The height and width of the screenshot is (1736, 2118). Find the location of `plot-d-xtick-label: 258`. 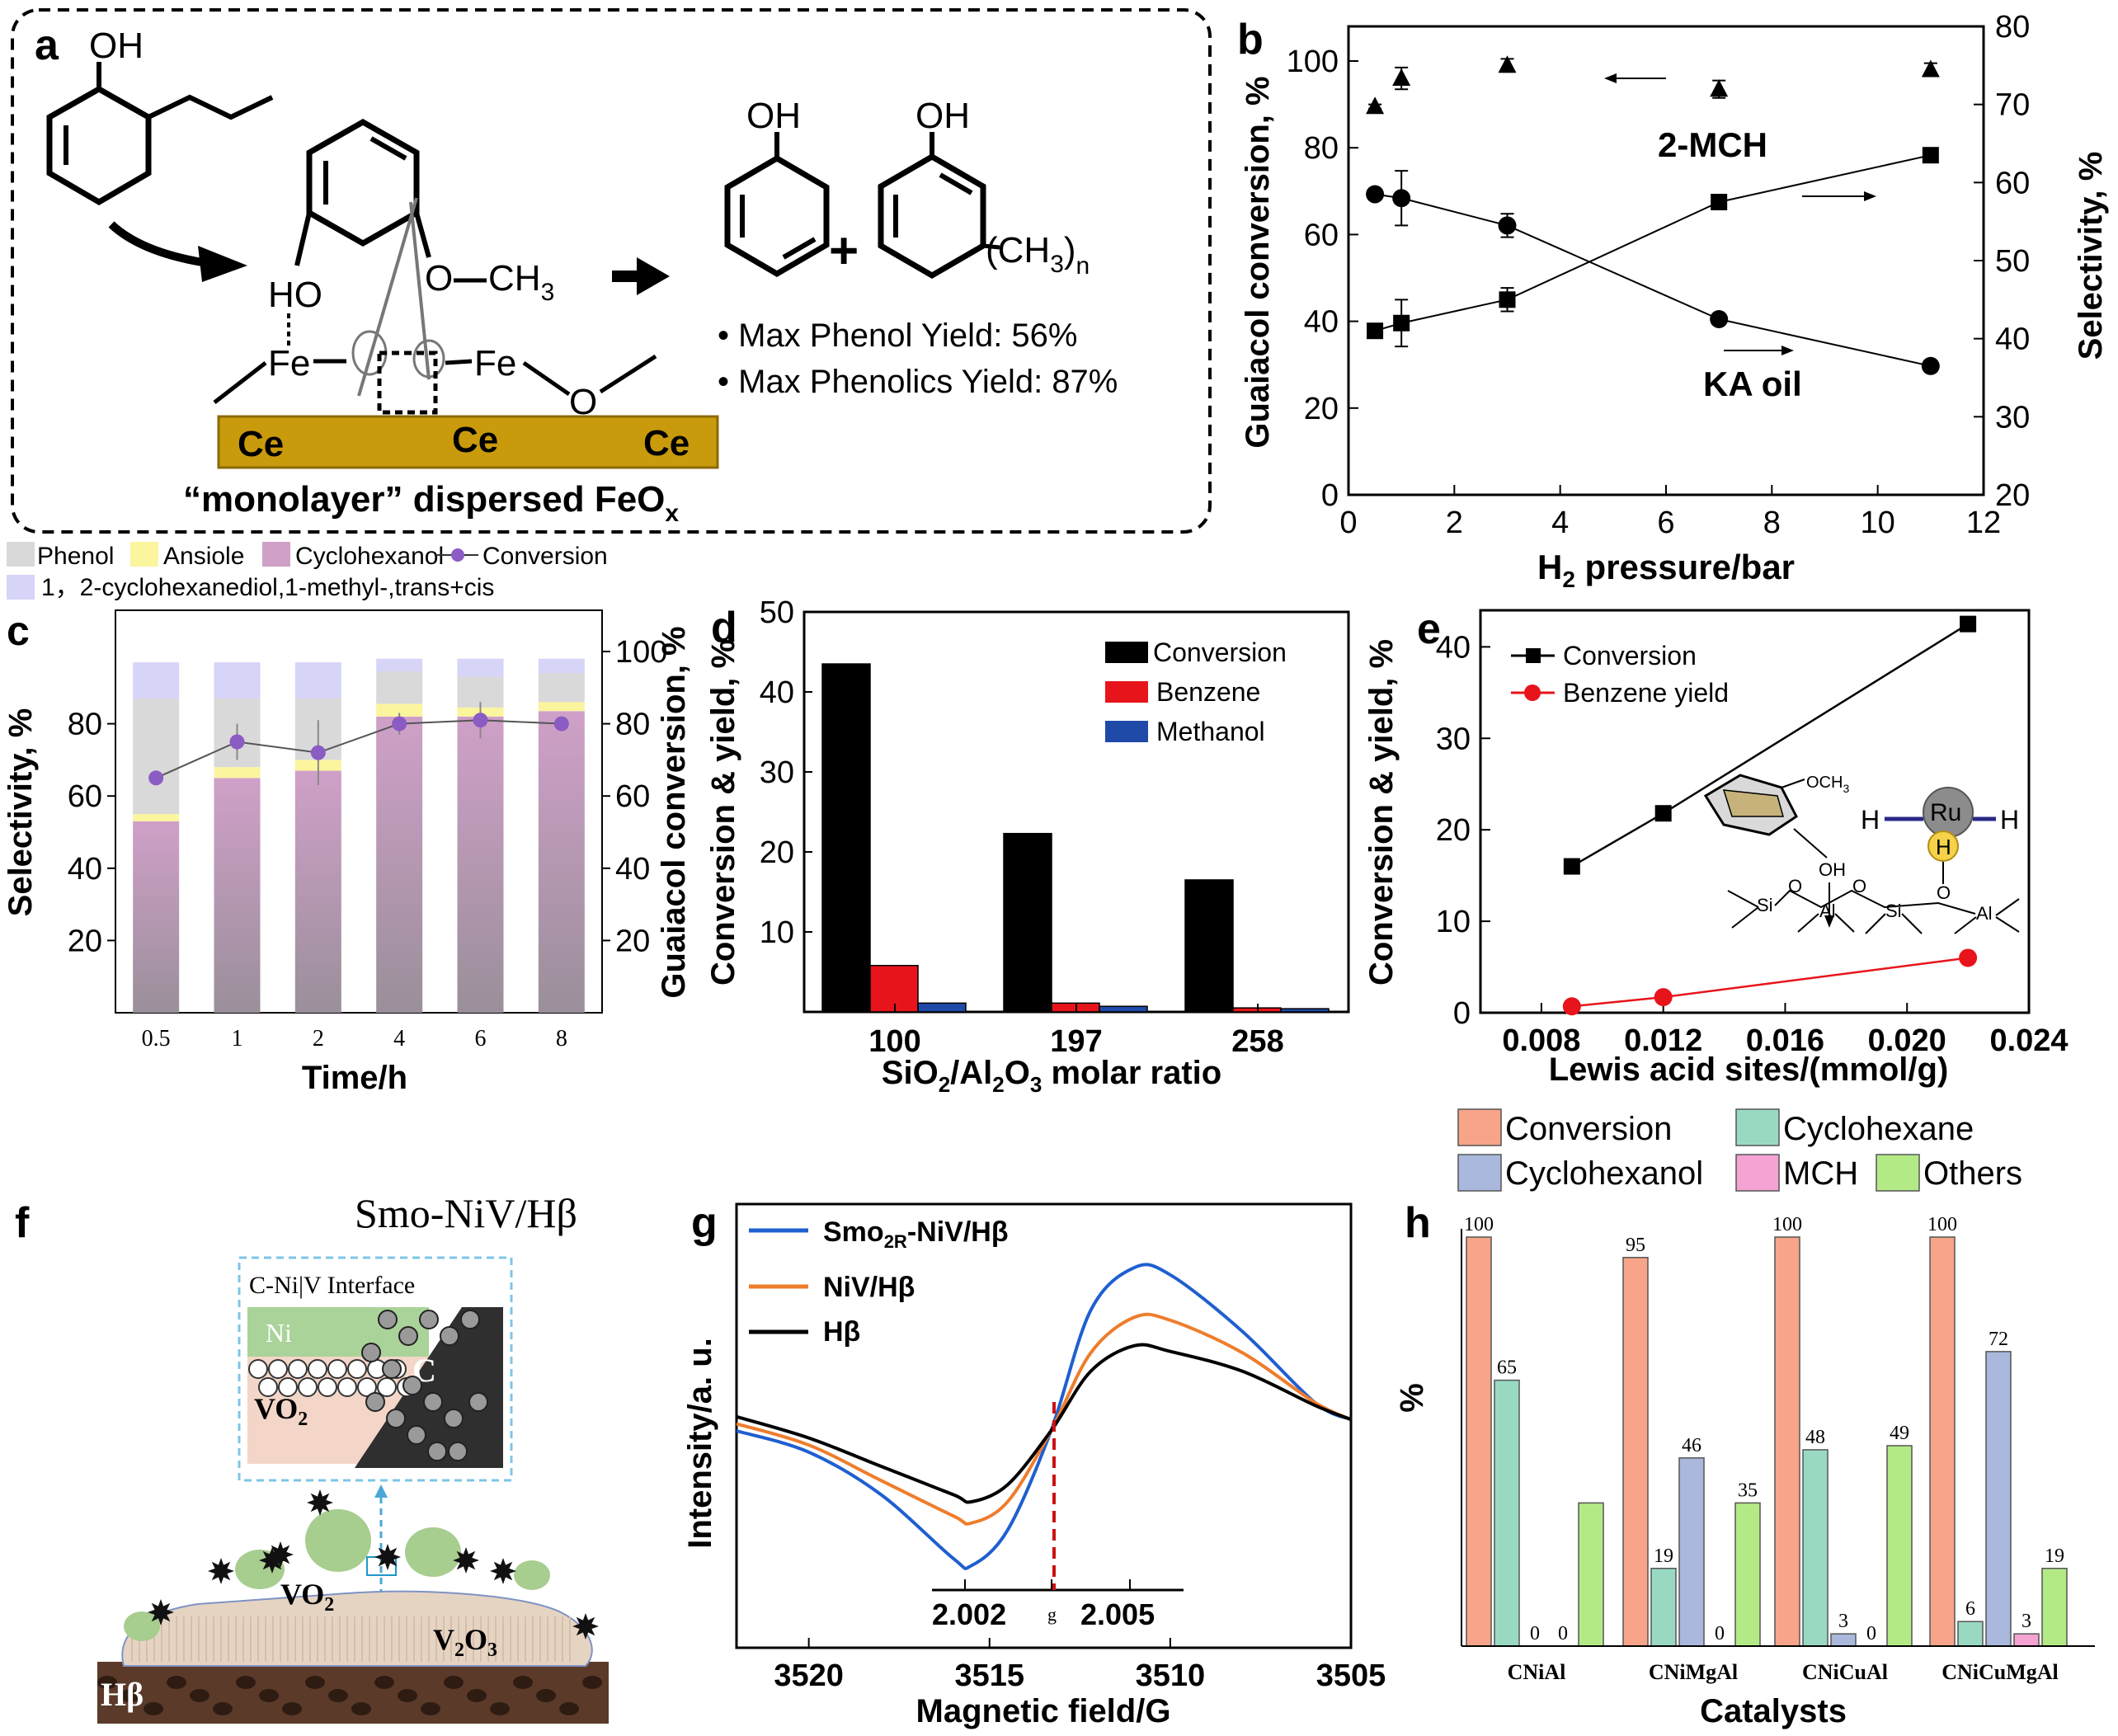

plot-d-xtick-label: 258 is located at coordinates (1257, 1041).